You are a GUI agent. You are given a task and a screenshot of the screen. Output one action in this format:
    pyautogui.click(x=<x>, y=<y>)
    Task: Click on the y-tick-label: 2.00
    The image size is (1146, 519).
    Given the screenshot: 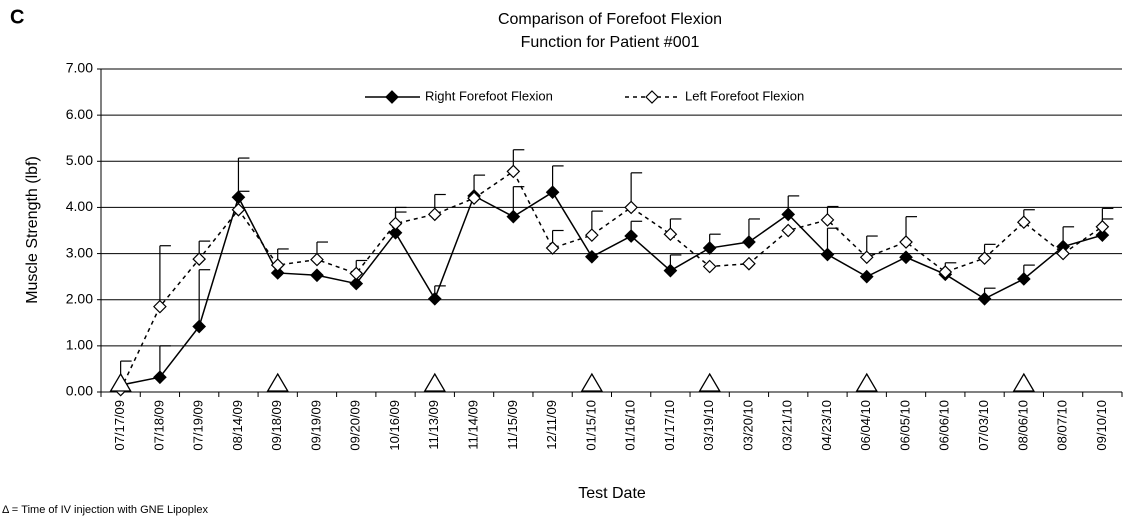 What is the action you would take?
    pyautogui.click(x=79, y=298)
    